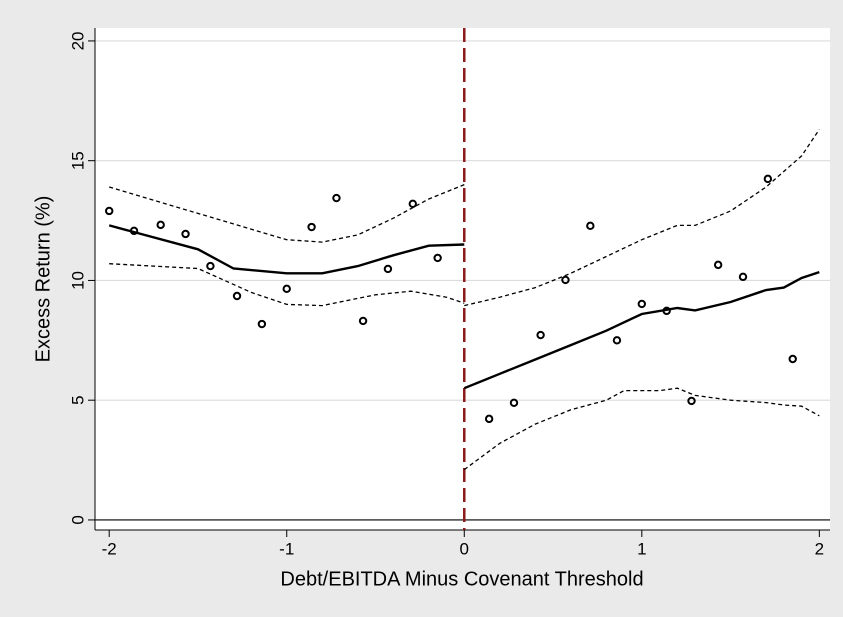  I want to click on x-tick-label: -2, so click(109, 548).